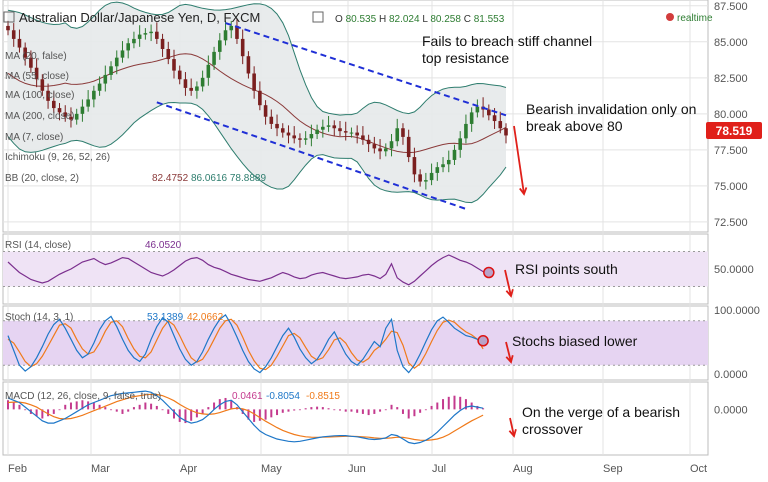 Image resolution: width=768 pixels, height=482 pixels. Describe the element at coordinates (516, 281) in the screenshot. I see `annotation-arrows` at that location.